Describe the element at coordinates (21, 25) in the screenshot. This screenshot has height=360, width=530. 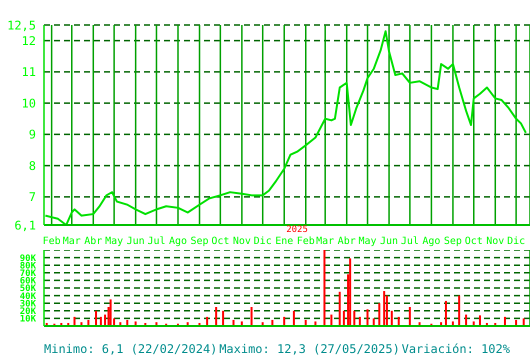
I see `y-tick-label: 12,5` at that location.